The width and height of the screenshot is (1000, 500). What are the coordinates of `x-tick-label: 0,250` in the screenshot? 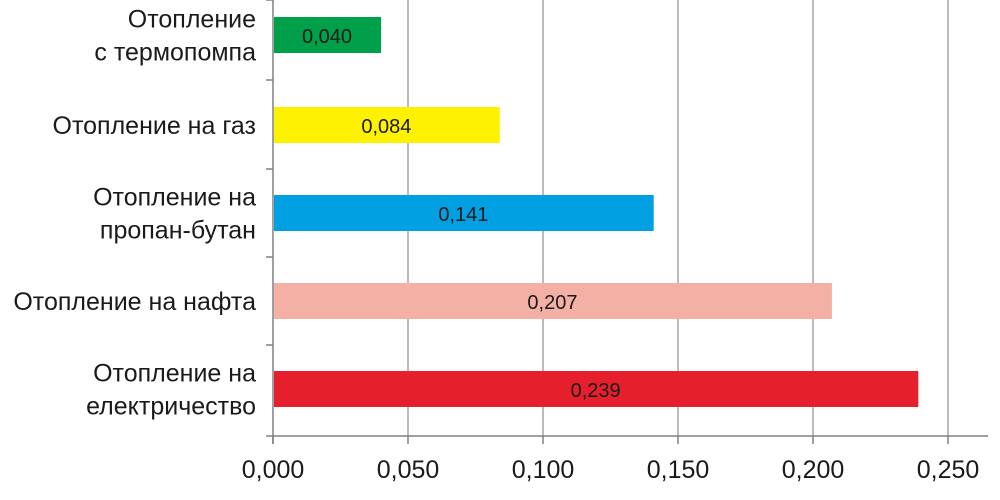 It's located at (948, 470).